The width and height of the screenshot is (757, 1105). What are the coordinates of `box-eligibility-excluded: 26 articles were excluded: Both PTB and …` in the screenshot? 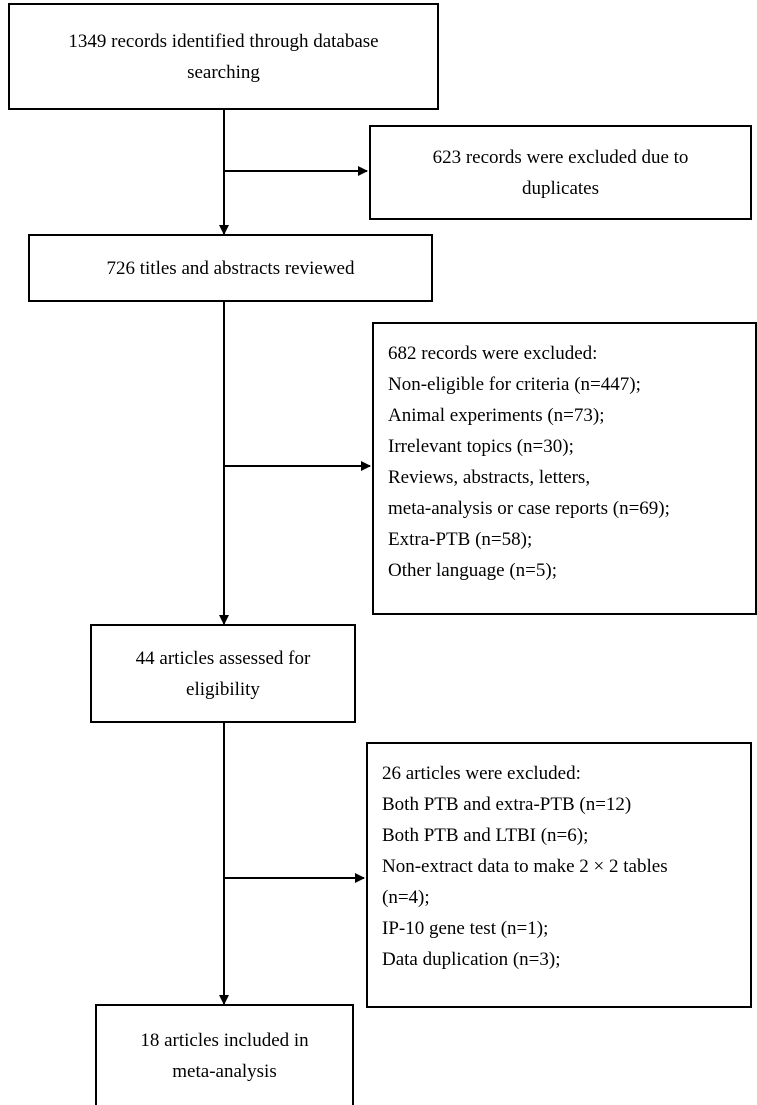 It's located at (559, 875).